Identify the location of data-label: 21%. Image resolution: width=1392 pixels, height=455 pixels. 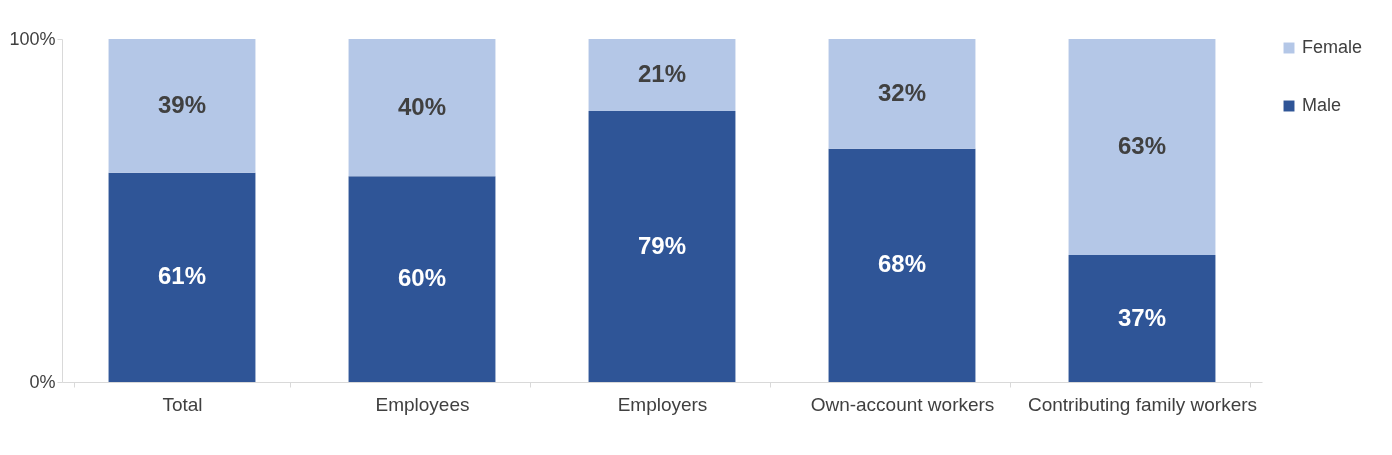
(662, 74).